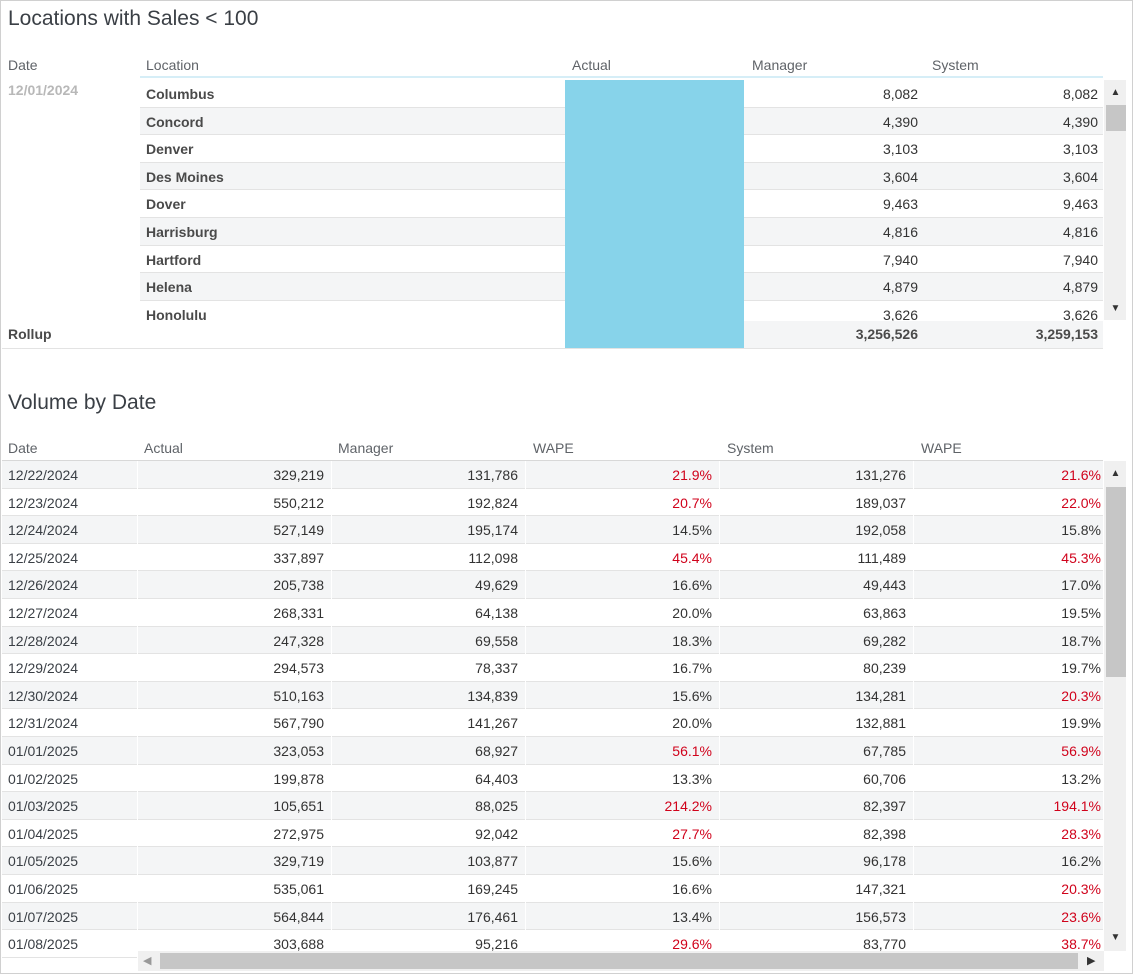  I want to click on system-cell: 134,281, so click(880, 696).